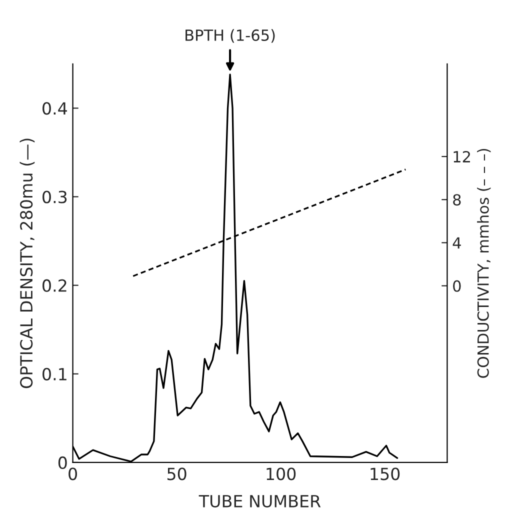  Describe the element at coordinates (27, 263) in the screenshot. I see `y-axis-title: OPTICAL DENSITY, 280mu (—)` at that location.